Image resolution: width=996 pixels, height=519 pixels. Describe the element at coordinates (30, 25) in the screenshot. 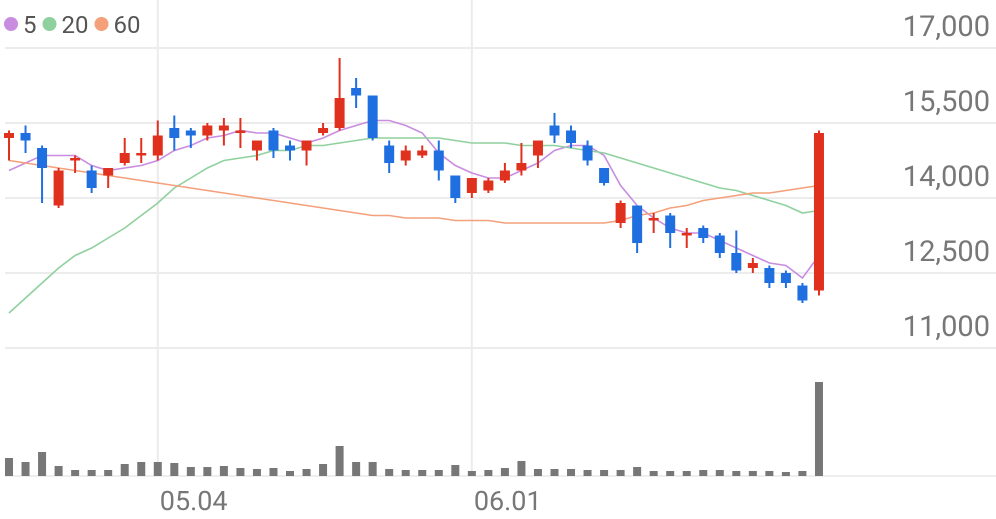

I see `legend-label: 5` at that location.